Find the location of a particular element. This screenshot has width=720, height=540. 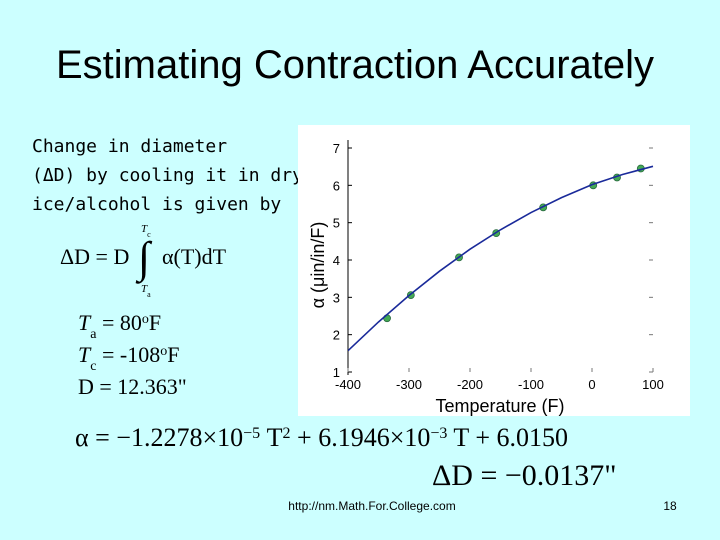

rich-text: D = 12.363" is located at coordinates (132, 386).